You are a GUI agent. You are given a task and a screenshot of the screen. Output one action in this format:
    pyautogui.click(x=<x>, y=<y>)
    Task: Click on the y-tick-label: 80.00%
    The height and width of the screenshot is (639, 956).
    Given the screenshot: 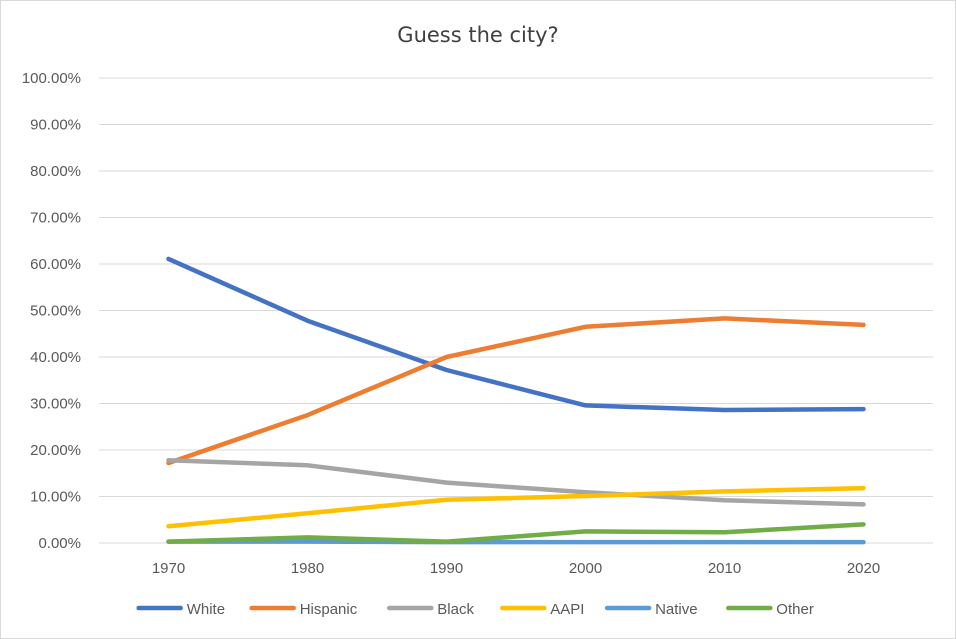 What is the action you would take?
    pyautogui.click(x=55, y=171)
    